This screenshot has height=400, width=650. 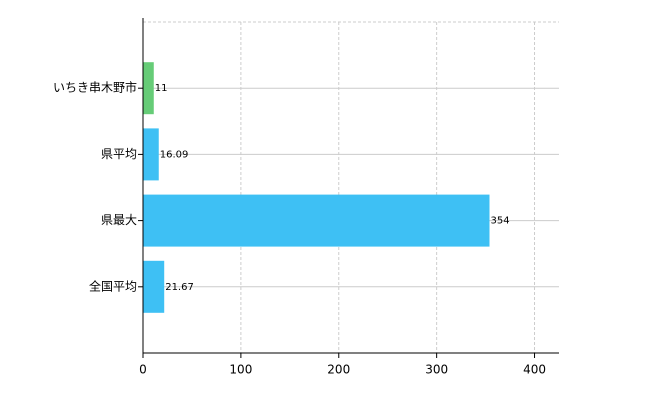 What do you see at coordinates (534, 370) in the screenshot?
I see `x-tick-label: 400` at bounding box center [534, 370].